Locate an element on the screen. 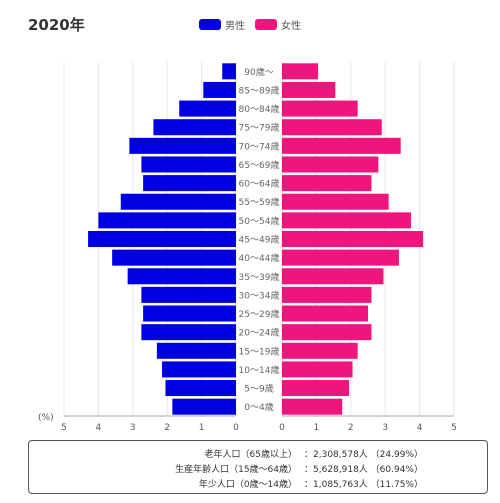  age-label: 75～79歳 is located at coordinates (259, 128).